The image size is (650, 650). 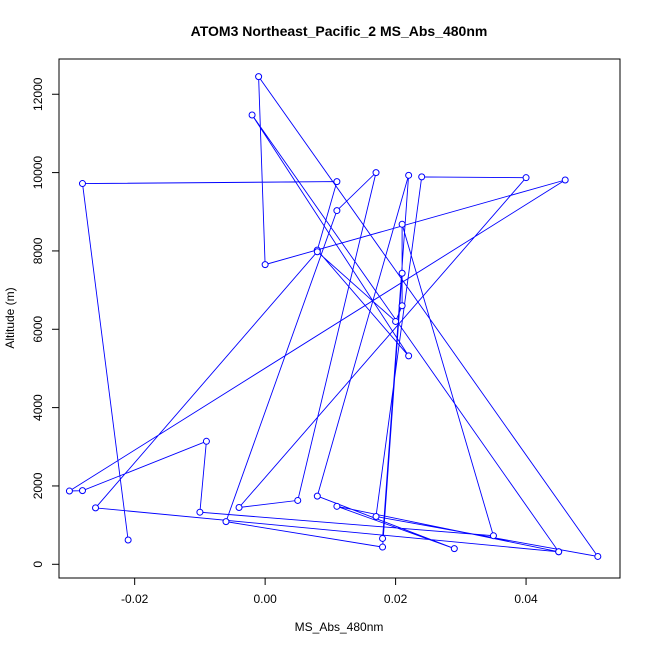 I want to click on y-tick-label: 6000, so click(x=38, y=329).